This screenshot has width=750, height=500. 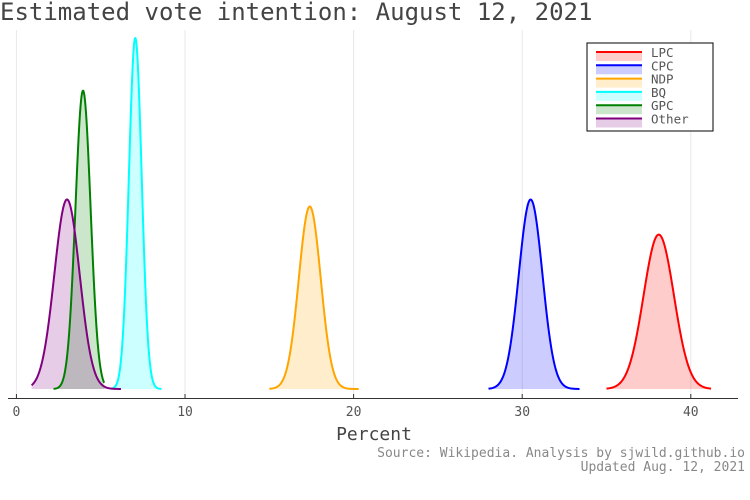 What do you see at coordinates (619, 96) in the screenshot?
I see `legend-swatch-bq` at bounding box center [619, 96].